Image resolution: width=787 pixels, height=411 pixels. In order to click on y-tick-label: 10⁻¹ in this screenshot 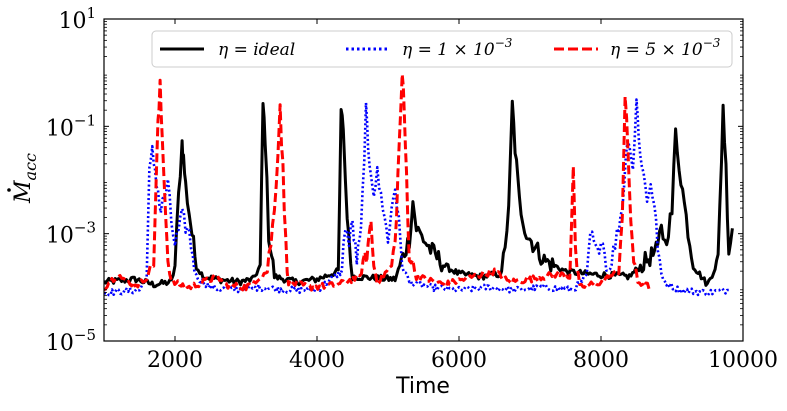, I will do `click(71, 126)`.